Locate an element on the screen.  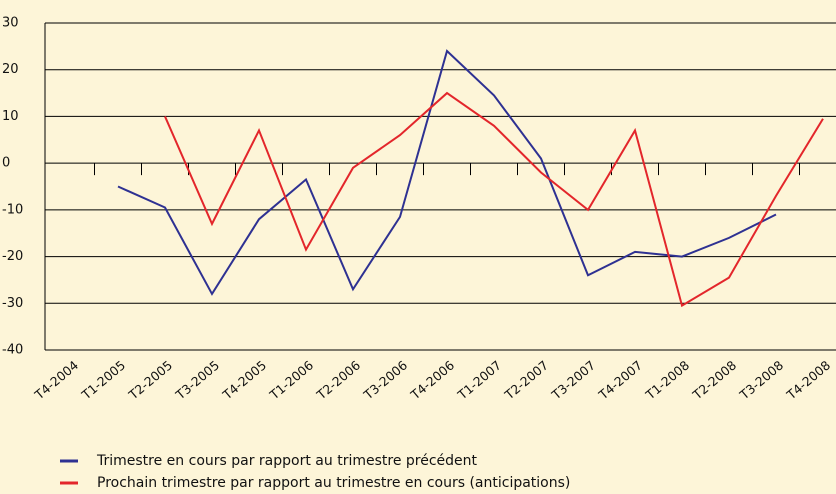
y-tick-label: 30 is located at coordinates (10, 23).